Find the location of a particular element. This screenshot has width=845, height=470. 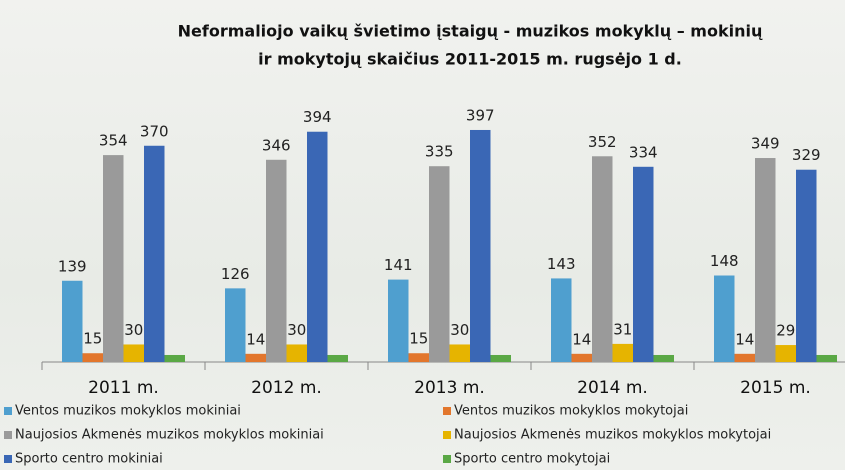

data-label: 397 is located at coordinates (480, 115).